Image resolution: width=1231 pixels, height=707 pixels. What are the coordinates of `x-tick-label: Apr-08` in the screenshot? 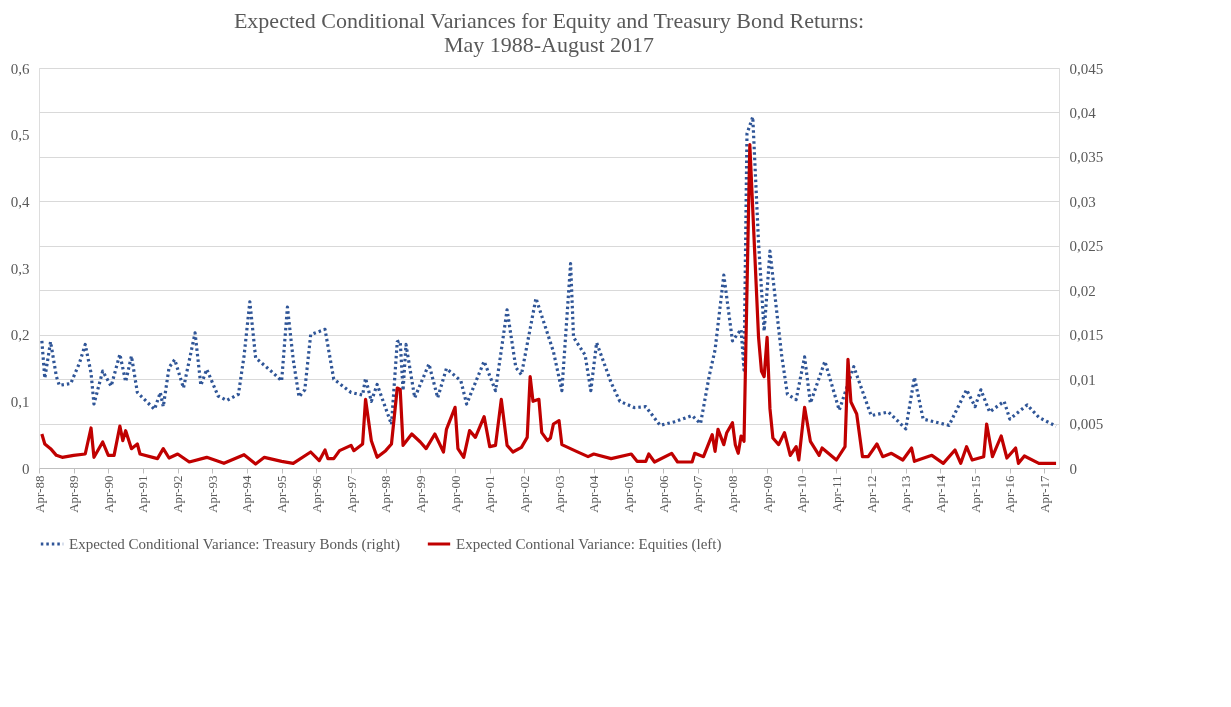 It's located at (732, 494).